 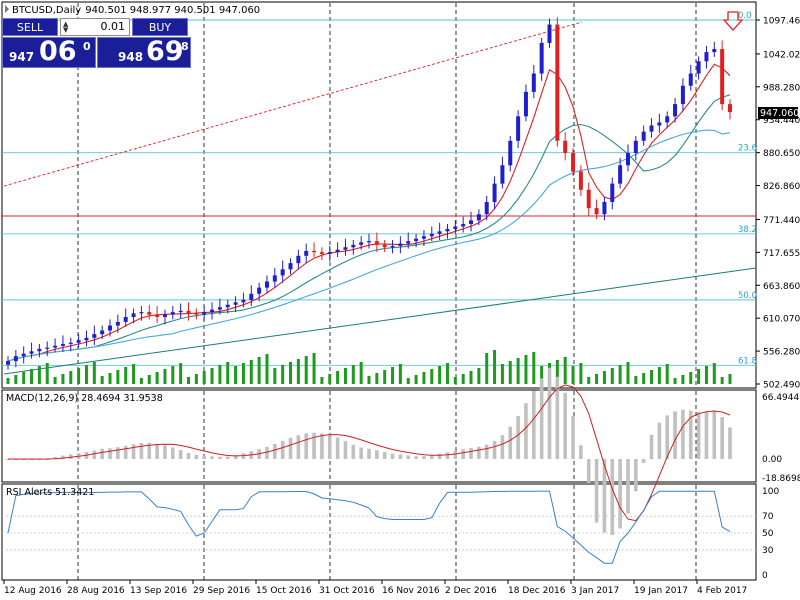 What do you see at coordinates (95, 27) in the screenshot?
I see `lot-size-input: ▲ ▼ 0.01` at bounding box center [95, 27].